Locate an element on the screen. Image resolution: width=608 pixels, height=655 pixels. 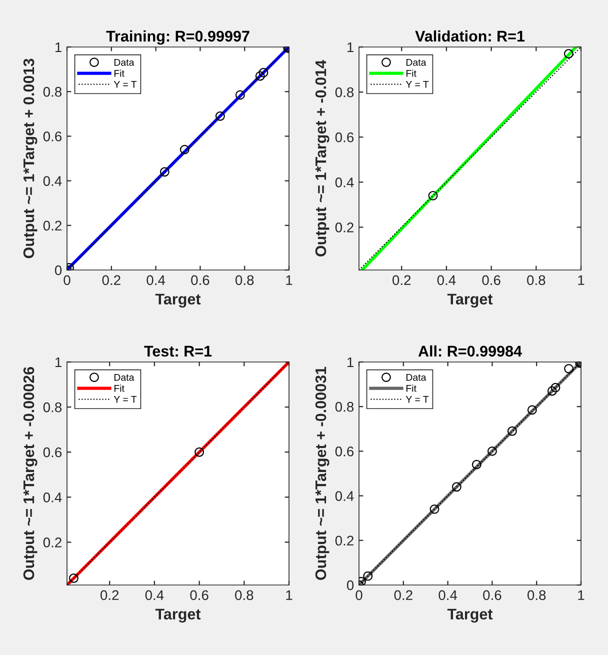
chart-title: Test: R=1 is located at coordinates (178, 351).